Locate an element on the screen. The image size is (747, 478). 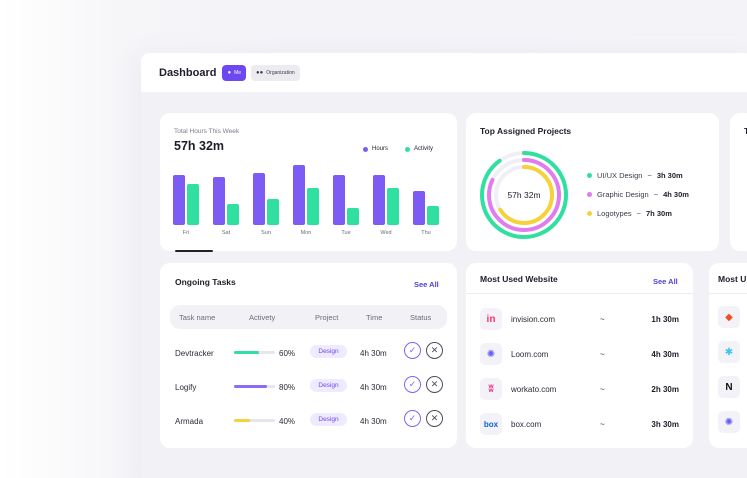
task-name: Armada is located at coordinates (189, 421).